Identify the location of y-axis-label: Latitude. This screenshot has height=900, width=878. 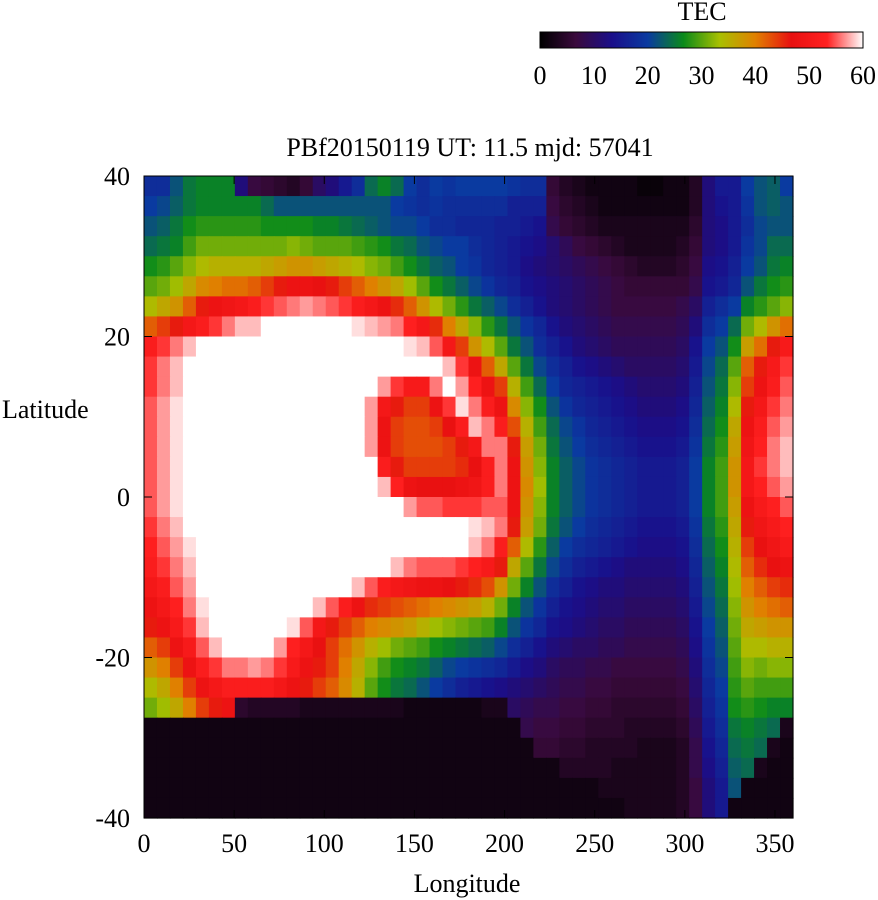
(45, 409).